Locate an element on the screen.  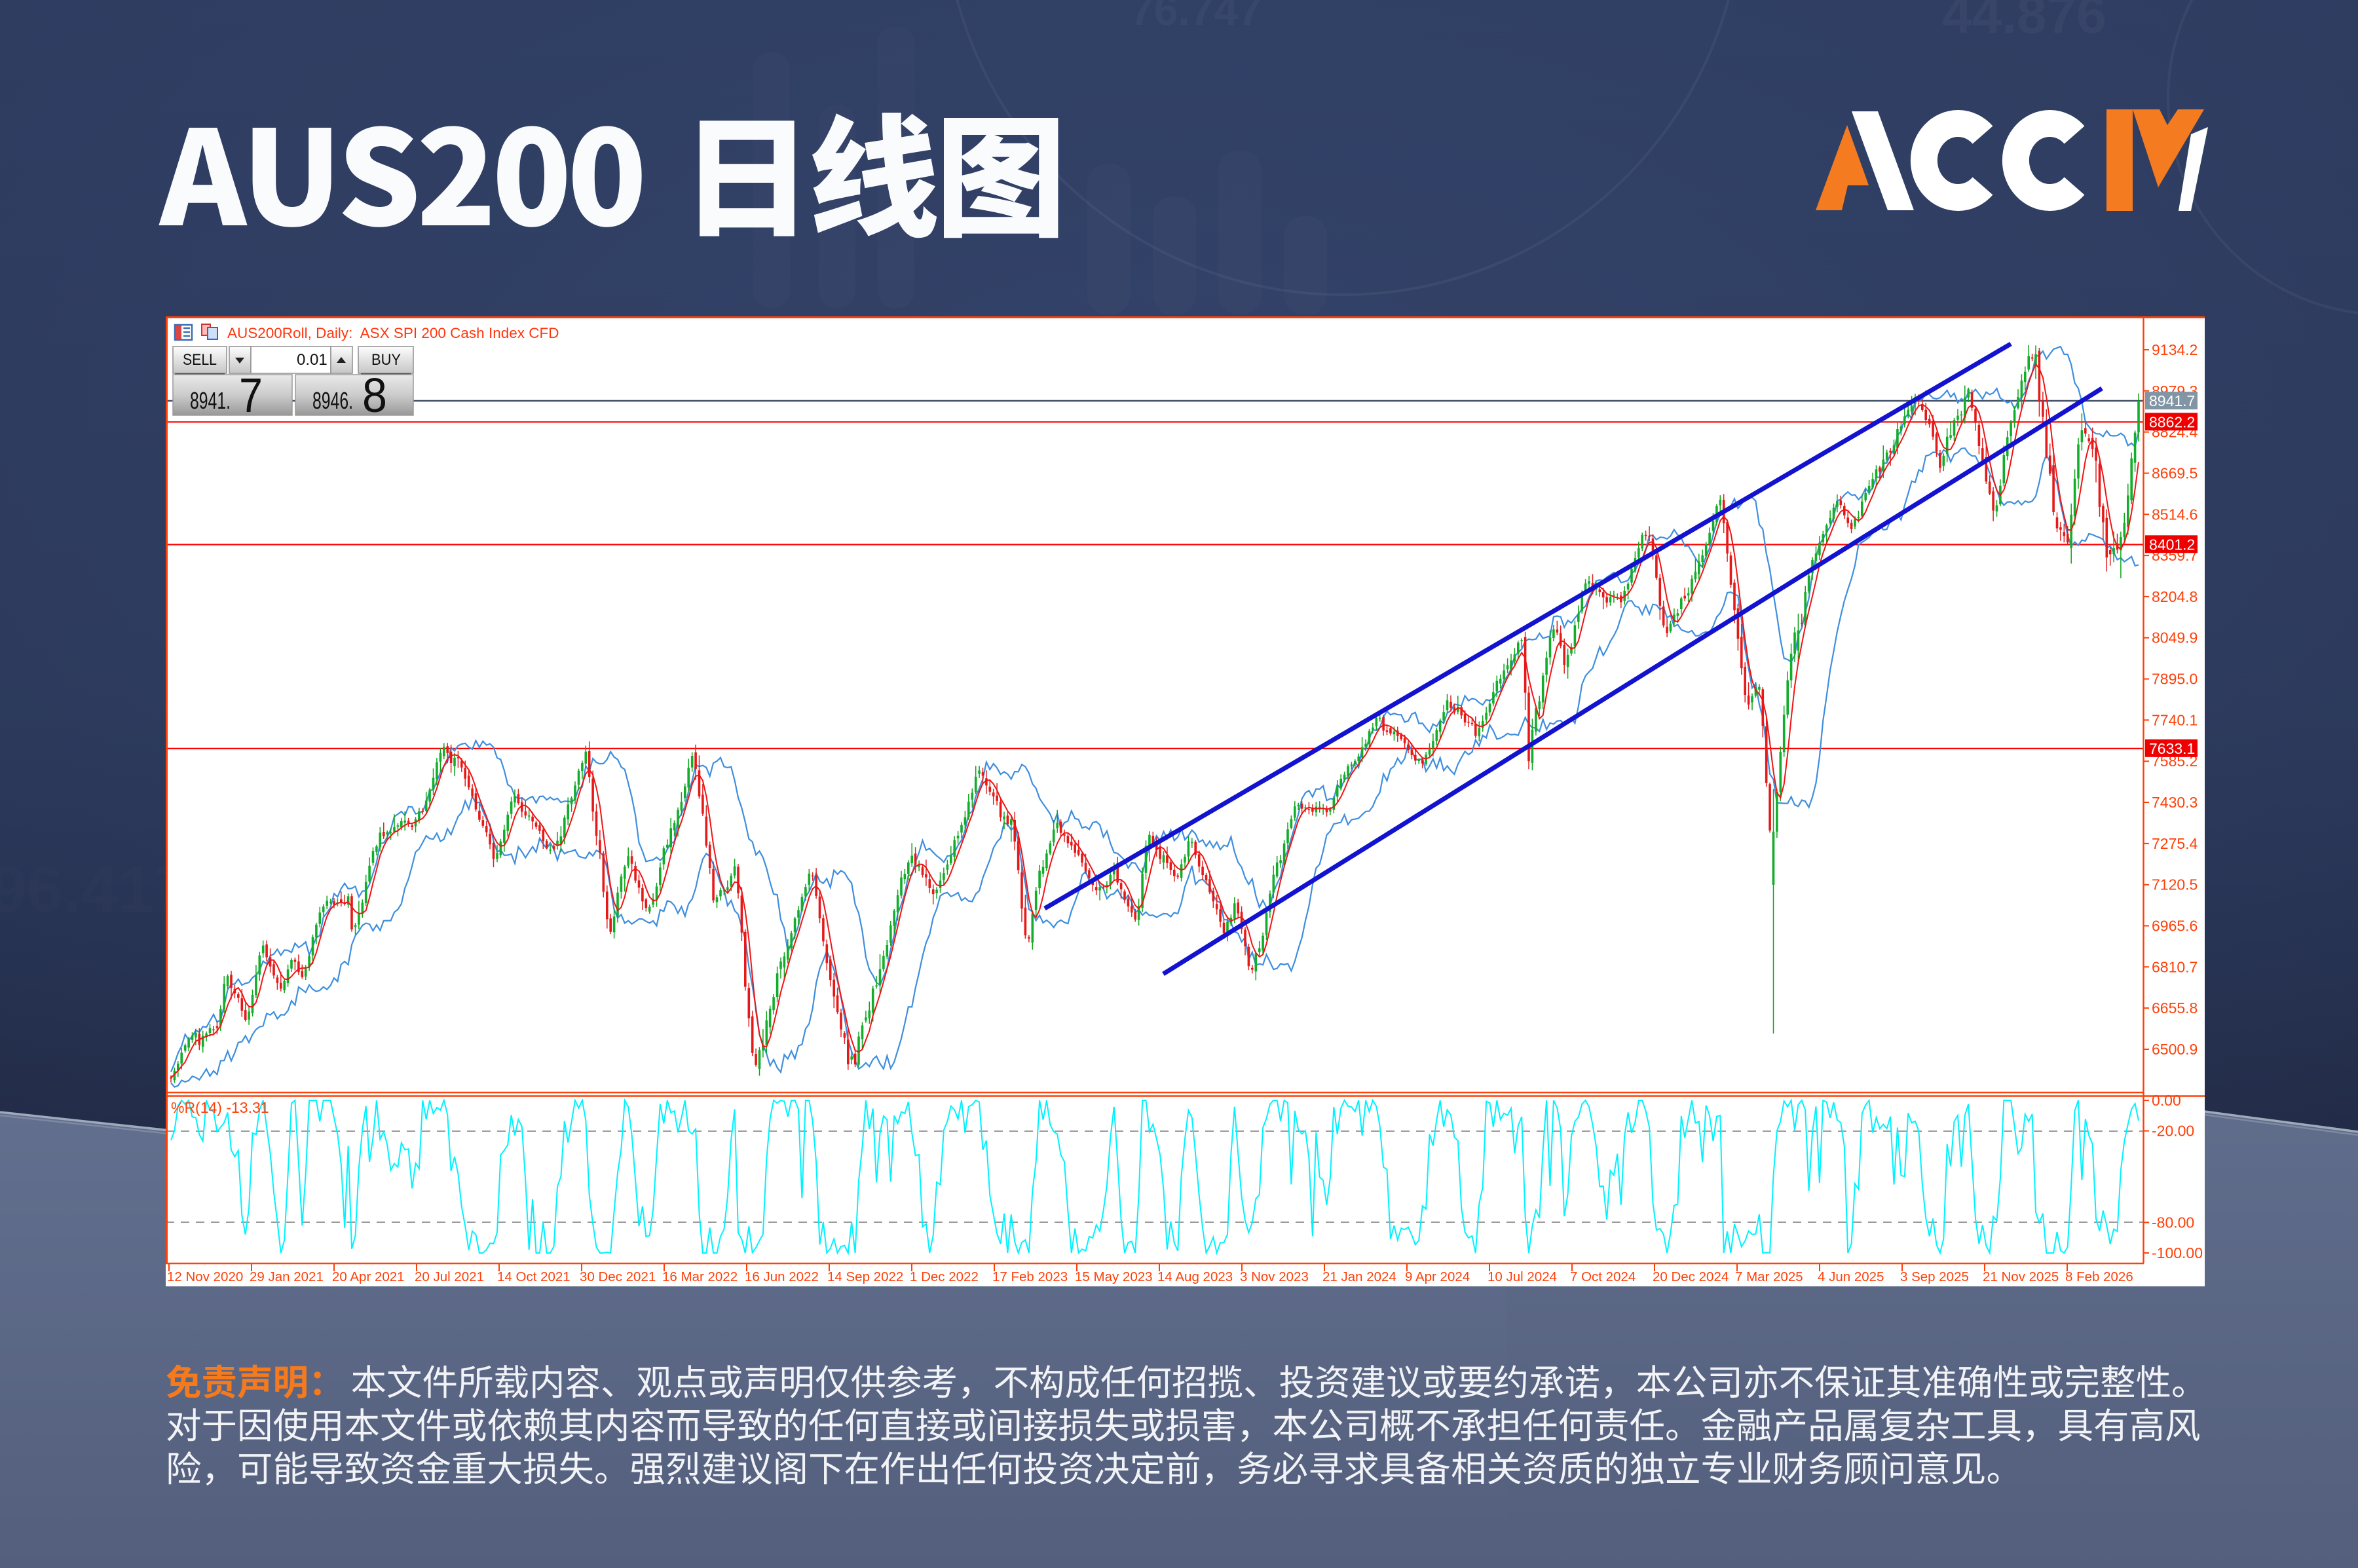
svg-text: 76.747 is located at coordinates (1196, 17).